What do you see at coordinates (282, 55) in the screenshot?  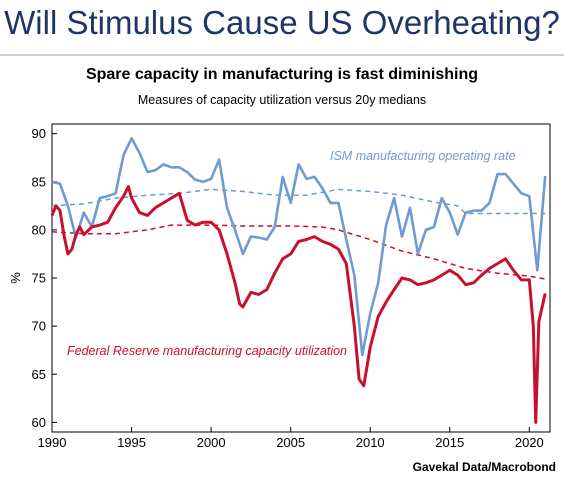 I see `headline-rule` at bounding box center [282, 55].